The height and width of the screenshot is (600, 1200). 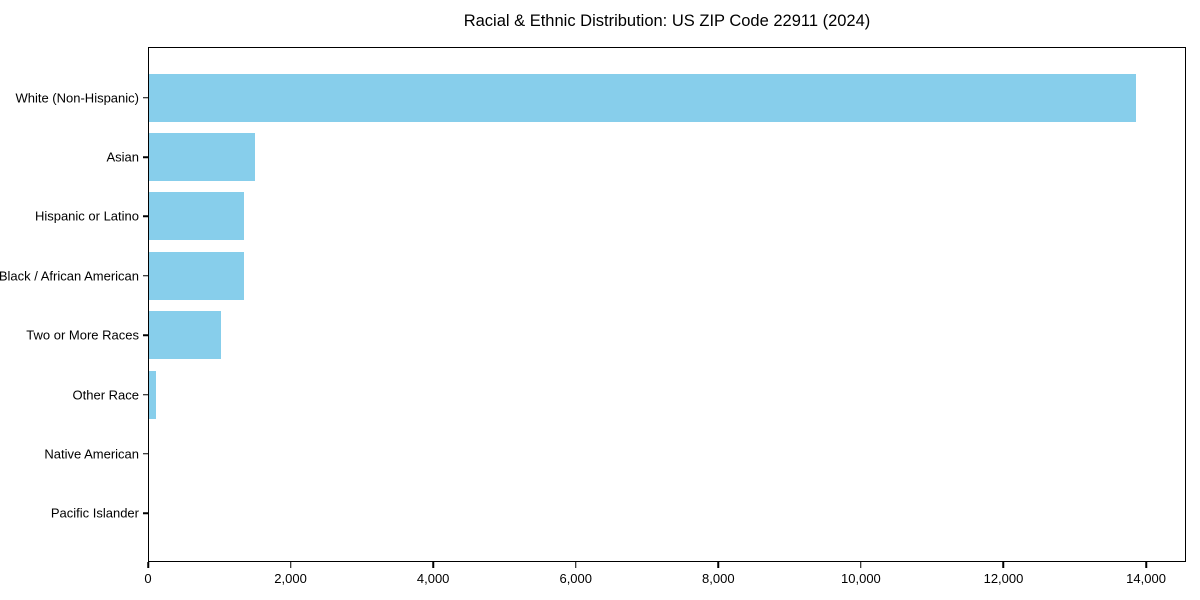 I want to click on chart-row: Black / African American, so click(x=592, y=275).